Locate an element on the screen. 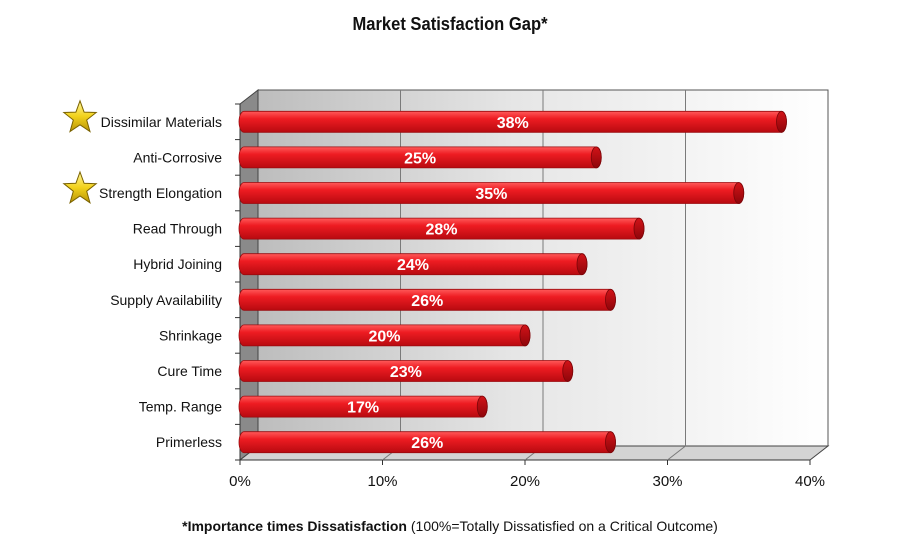  footnote-bold: *Importance times Dissatisfaction is located at coordinates (294, 526).